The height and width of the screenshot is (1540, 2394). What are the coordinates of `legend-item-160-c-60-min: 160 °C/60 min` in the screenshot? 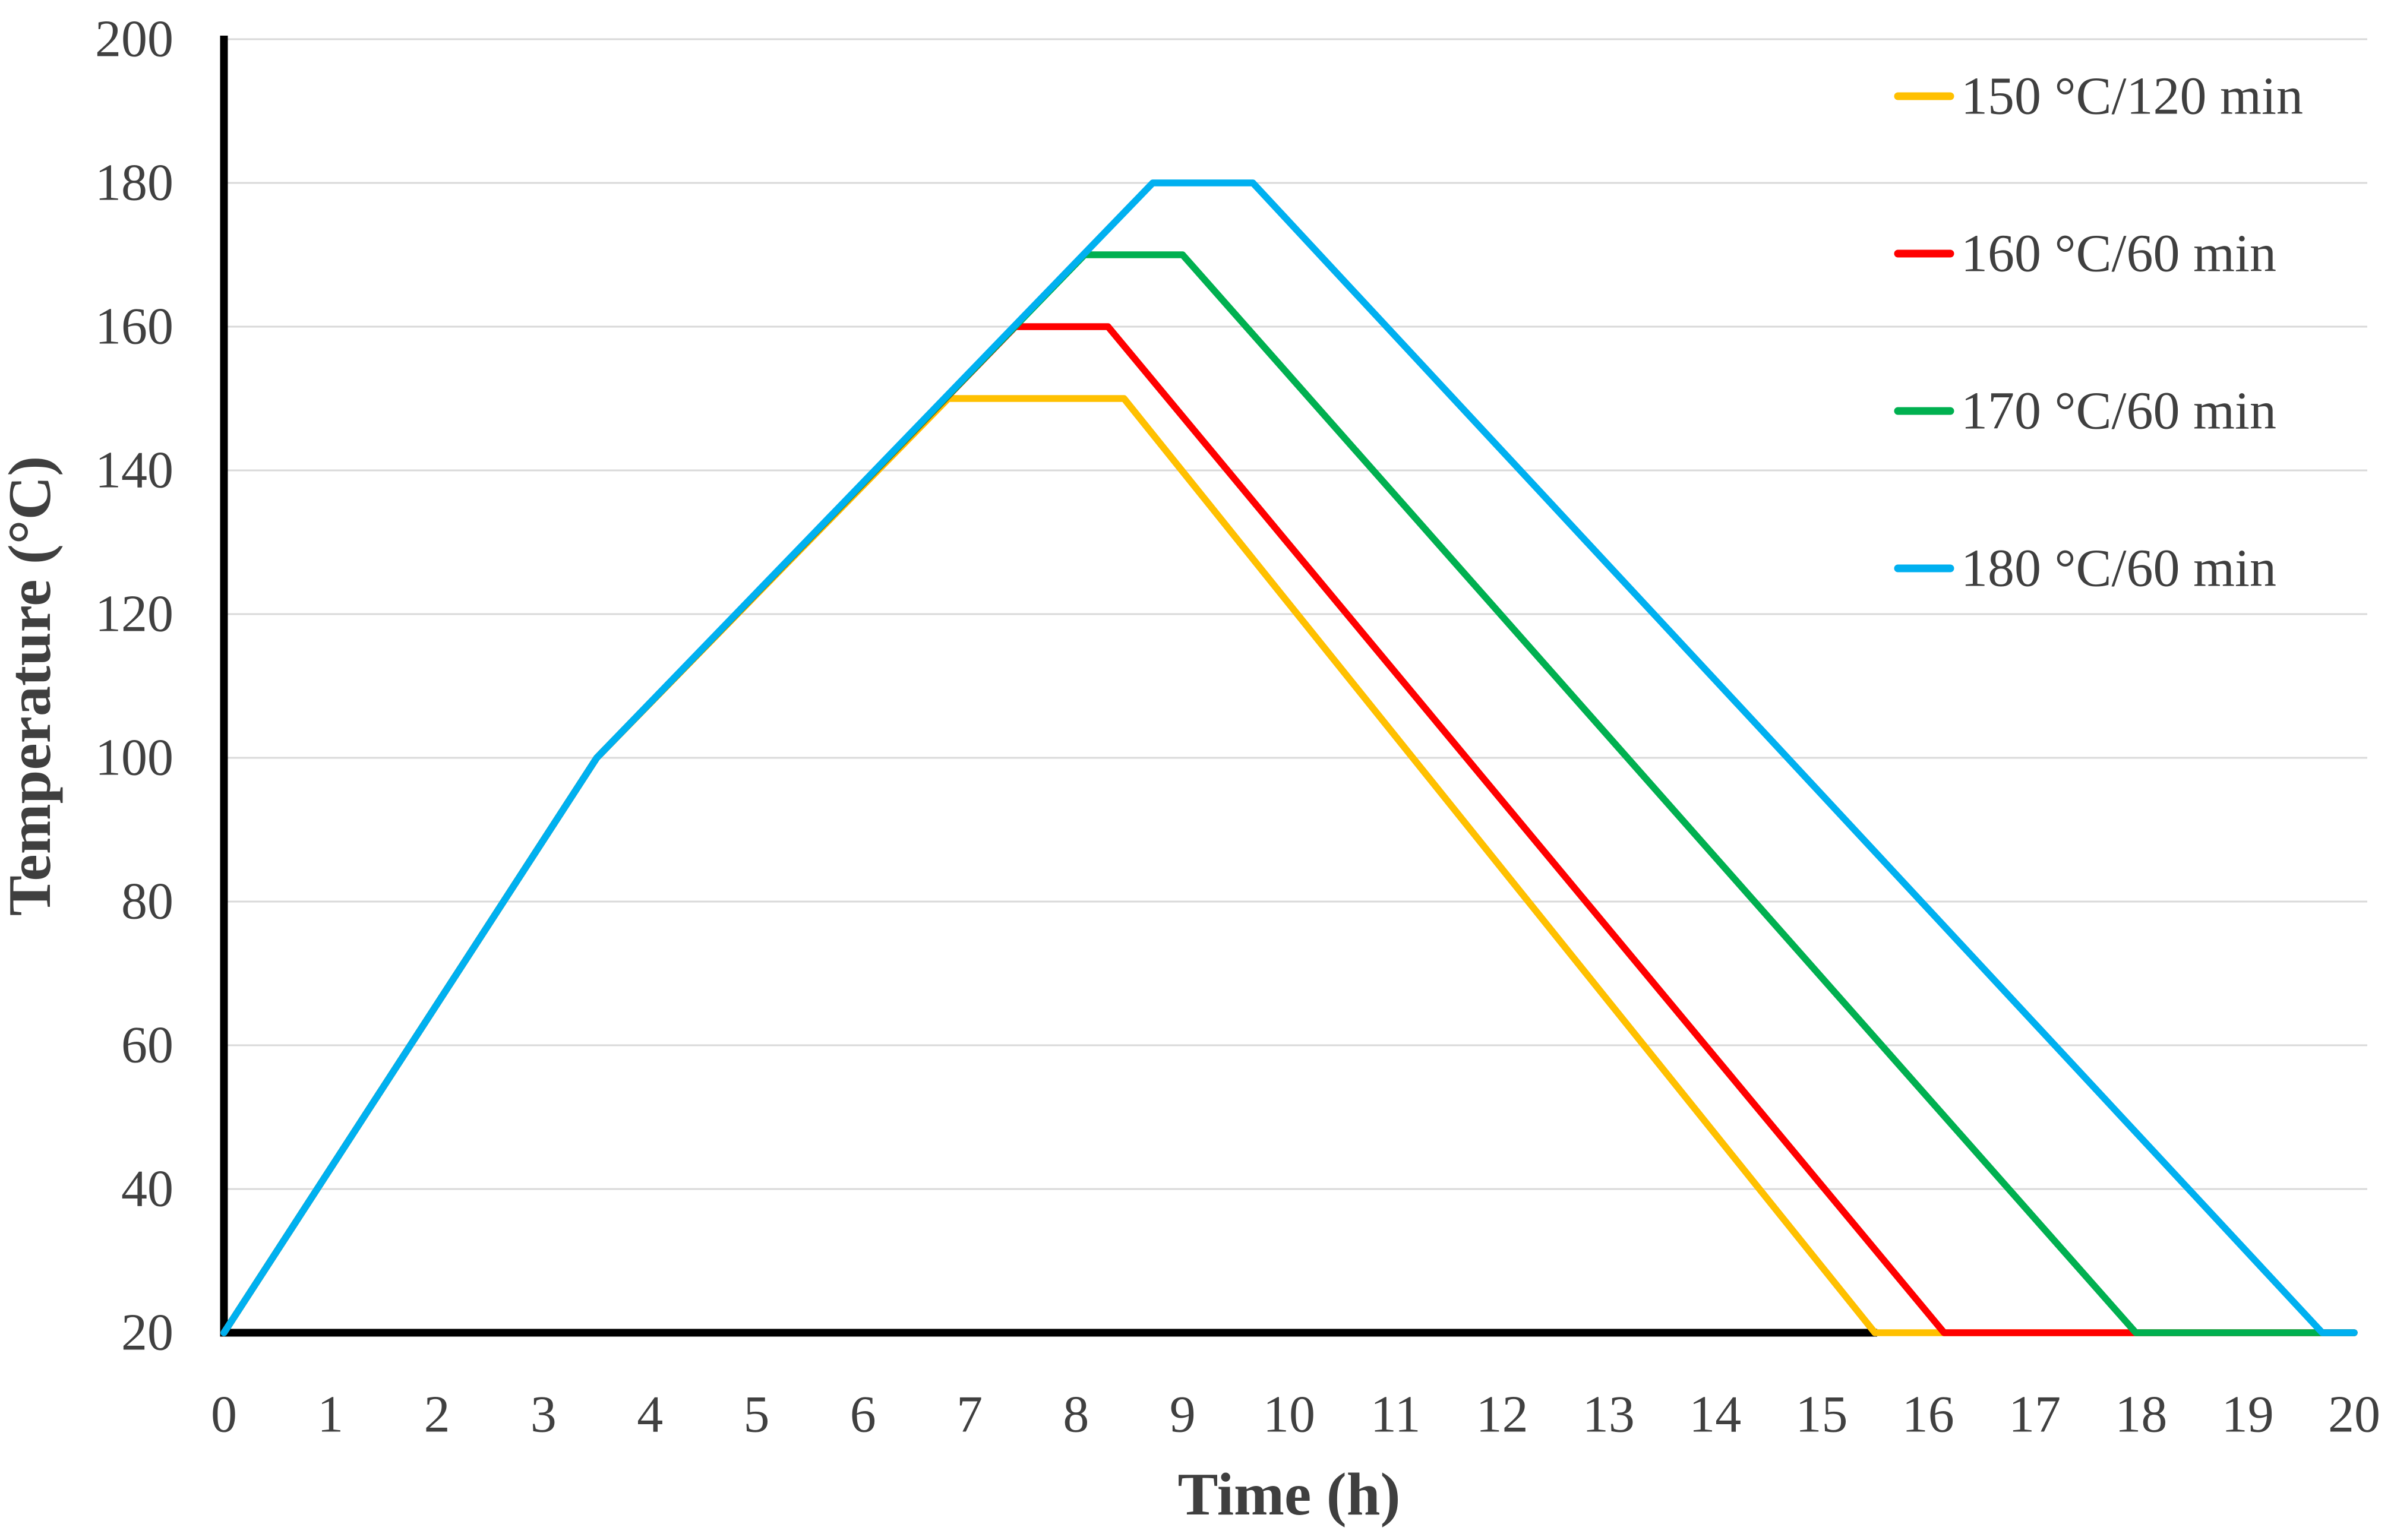 It's located at (2085, 254).